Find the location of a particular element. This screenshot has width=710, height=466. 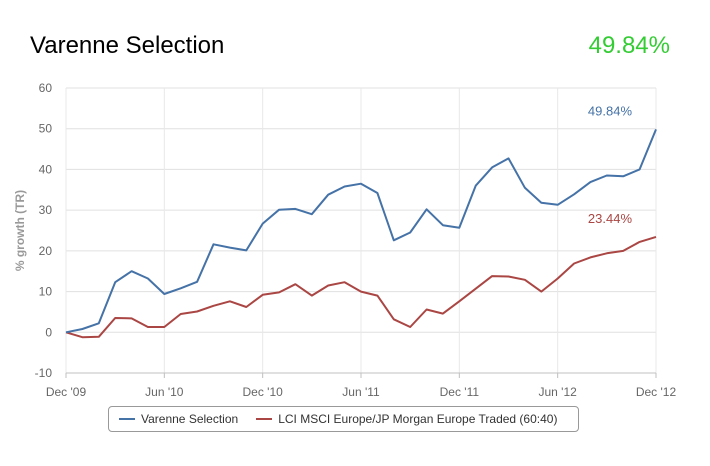

y-axis-label: % growth (TR) is located at coordinates (20, 230).